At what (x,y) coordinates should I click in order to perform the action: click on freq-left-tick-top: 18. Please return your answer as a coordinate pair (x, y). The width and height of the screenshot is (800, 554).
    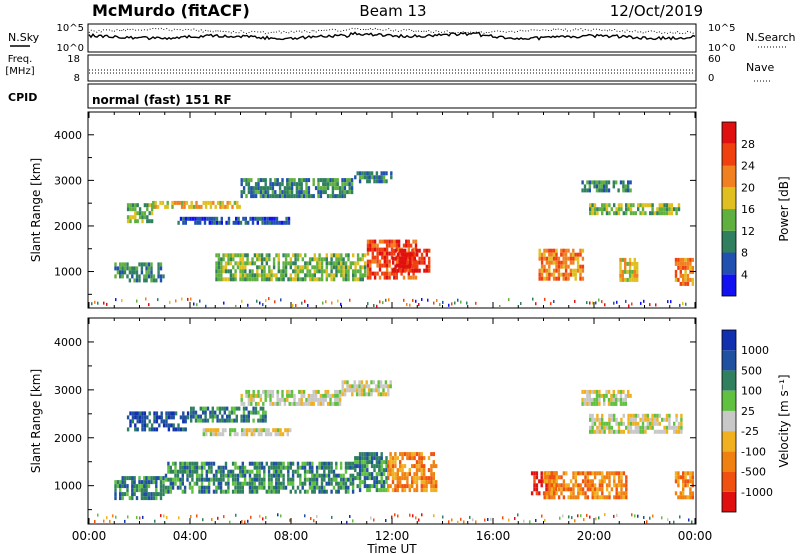
    Looking at the image, I should click on (73, 59).